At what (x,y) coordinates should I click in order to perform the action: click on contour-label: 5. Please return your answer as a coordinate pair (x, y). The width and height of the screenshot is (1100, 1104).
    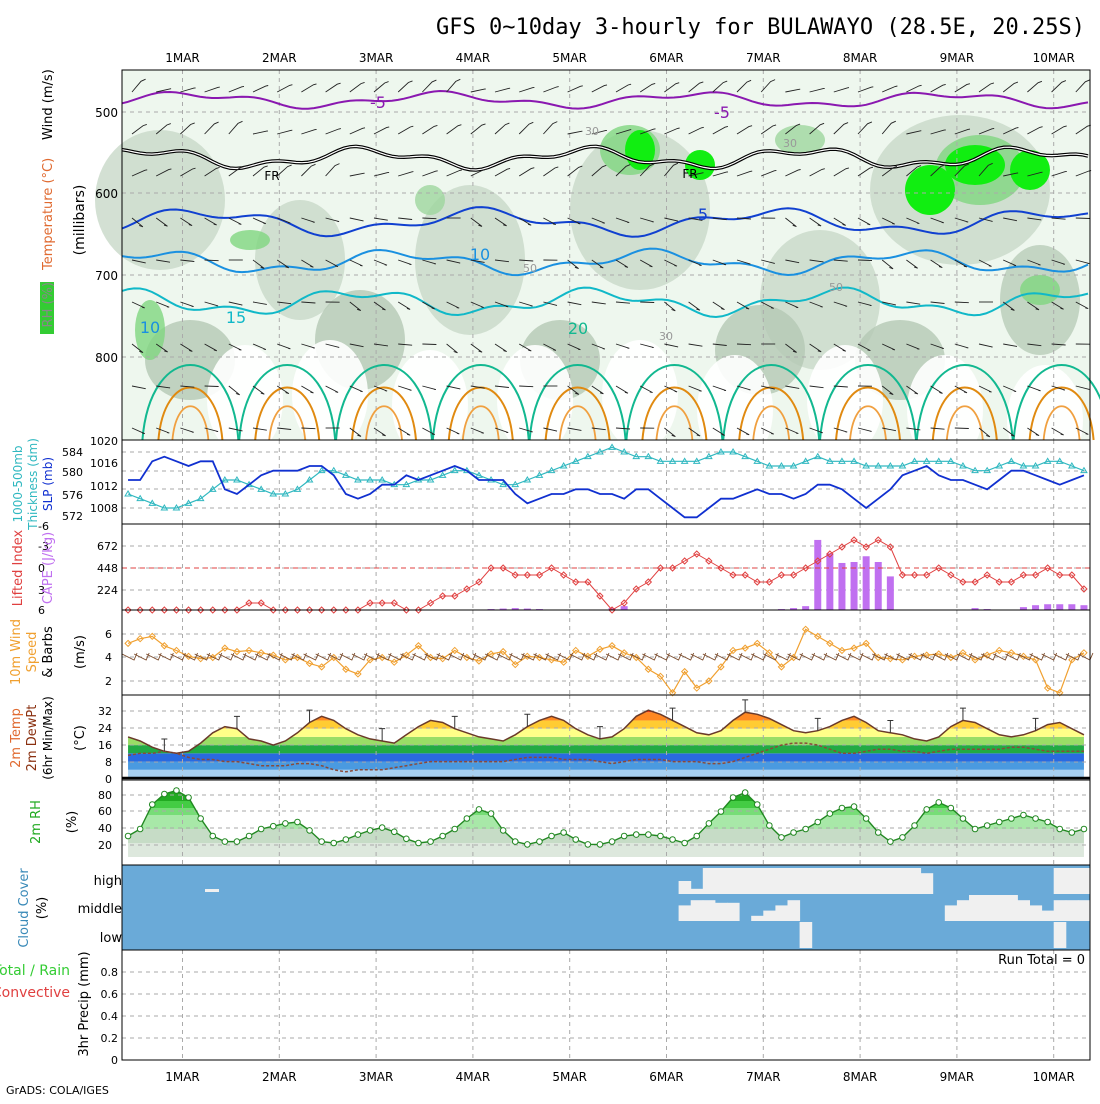
    Looking at the image, I should click on (703, 214).